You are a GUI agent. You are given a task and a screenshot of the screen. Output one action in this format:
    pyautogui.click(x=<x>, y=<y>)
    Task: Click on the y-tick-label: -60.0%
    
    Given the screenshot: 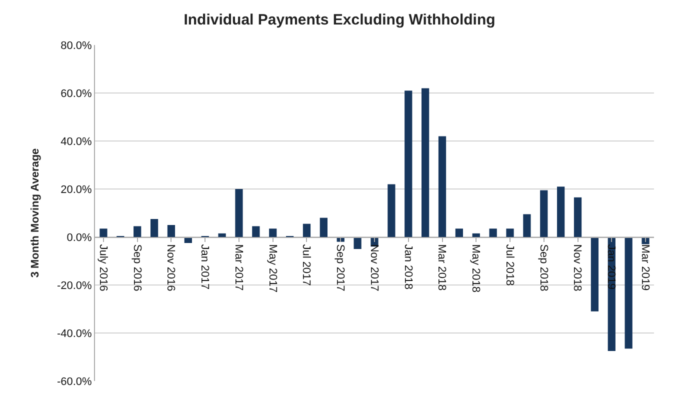 What is the action you would take?
    pyautogui.click(x=74, y=382)
    